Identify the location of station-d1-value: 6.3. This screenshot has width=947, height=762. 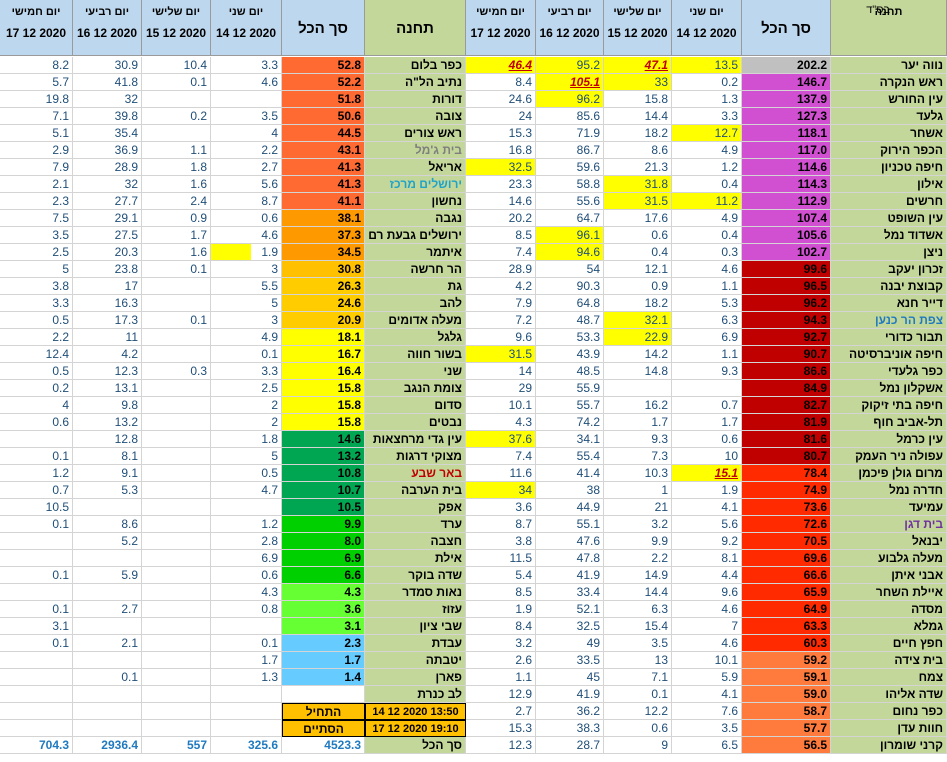
(707, 320).